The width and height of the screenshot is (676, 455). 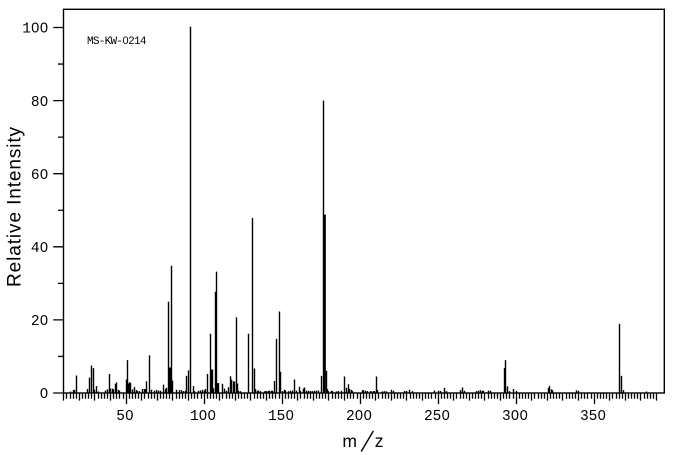 I want to click on svg-text: MS-KW-0214, so click(x=117, y=42).